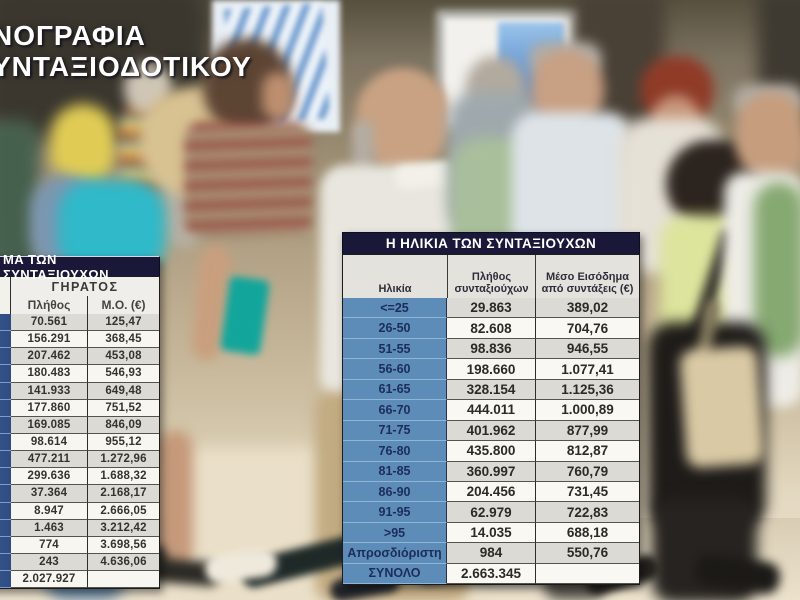 Image resolution: width=800 pixels, height=600 pixels. I want to click on value-cell: 477.211, so click(49, 460).